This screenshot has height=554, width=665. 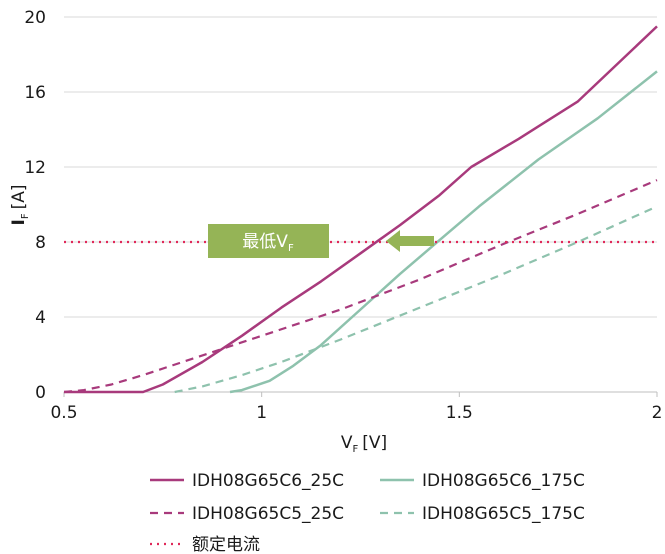 I want to click on x-tick-label: 1, so click(x=261, y=413).